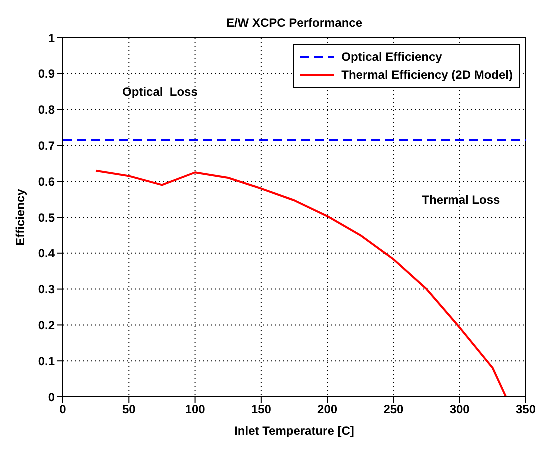 The image size is (546, 450). Describe the element at coordinates (460, 409) in the screenshot. I see `x-tick-label: 300` at that location.